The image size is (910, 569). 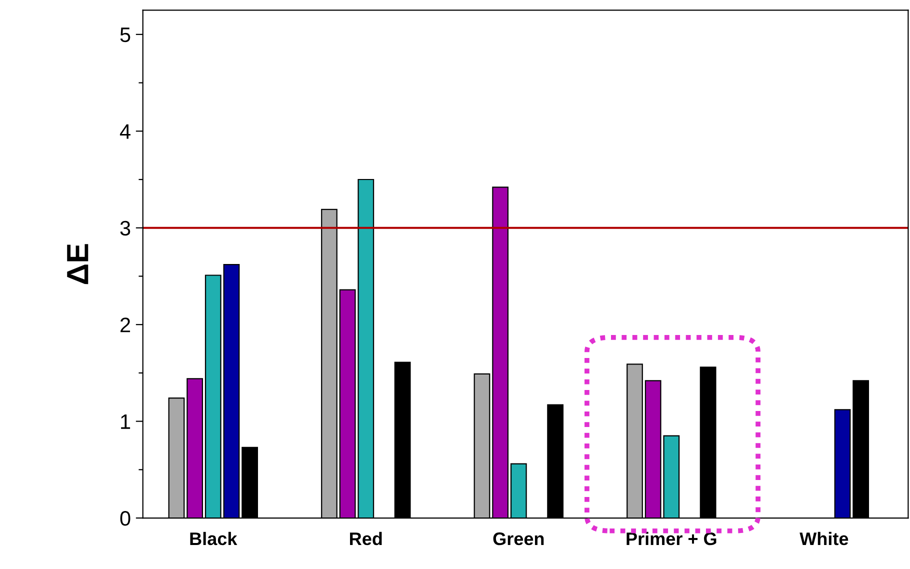 I want to click on y-tick-label: 0, so click(x=125, y=518).